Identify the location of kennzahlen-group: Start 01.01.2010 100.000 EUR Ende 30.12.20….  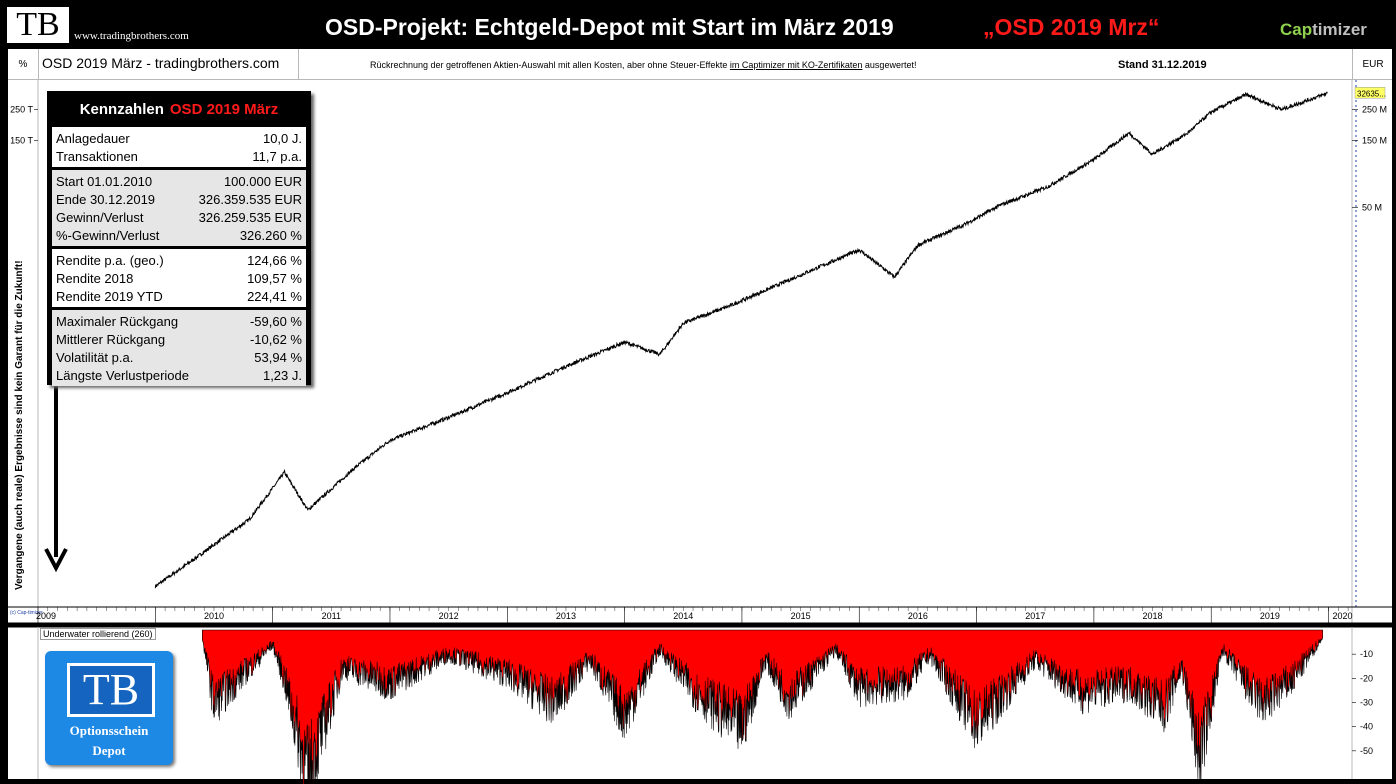
(179, 209).